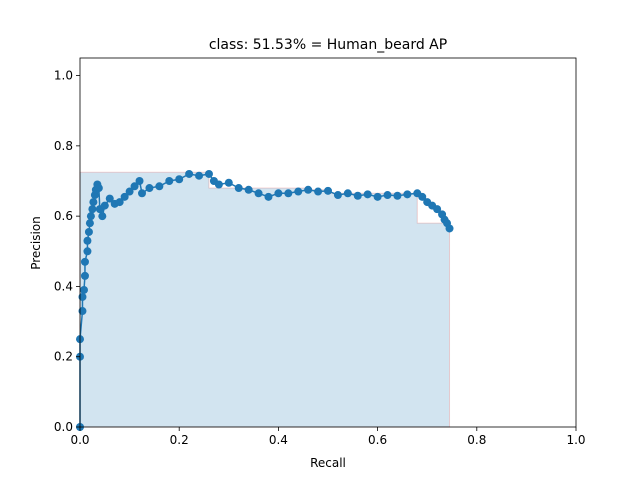 This screenshot has height=480, width=640. Describe the element at coordinates (179, 440) in the screenshot. I see `x-tick-label: 0.2` at that location.